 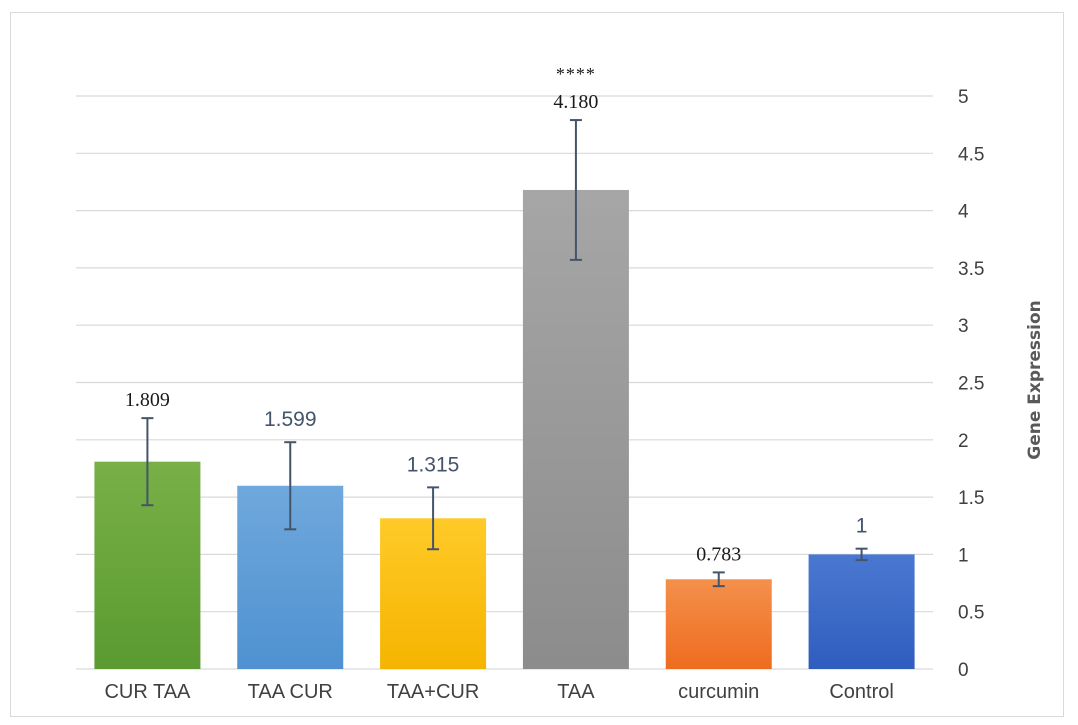 I want to click on y-tick-label: 0.5, so click(x=971, y=613).